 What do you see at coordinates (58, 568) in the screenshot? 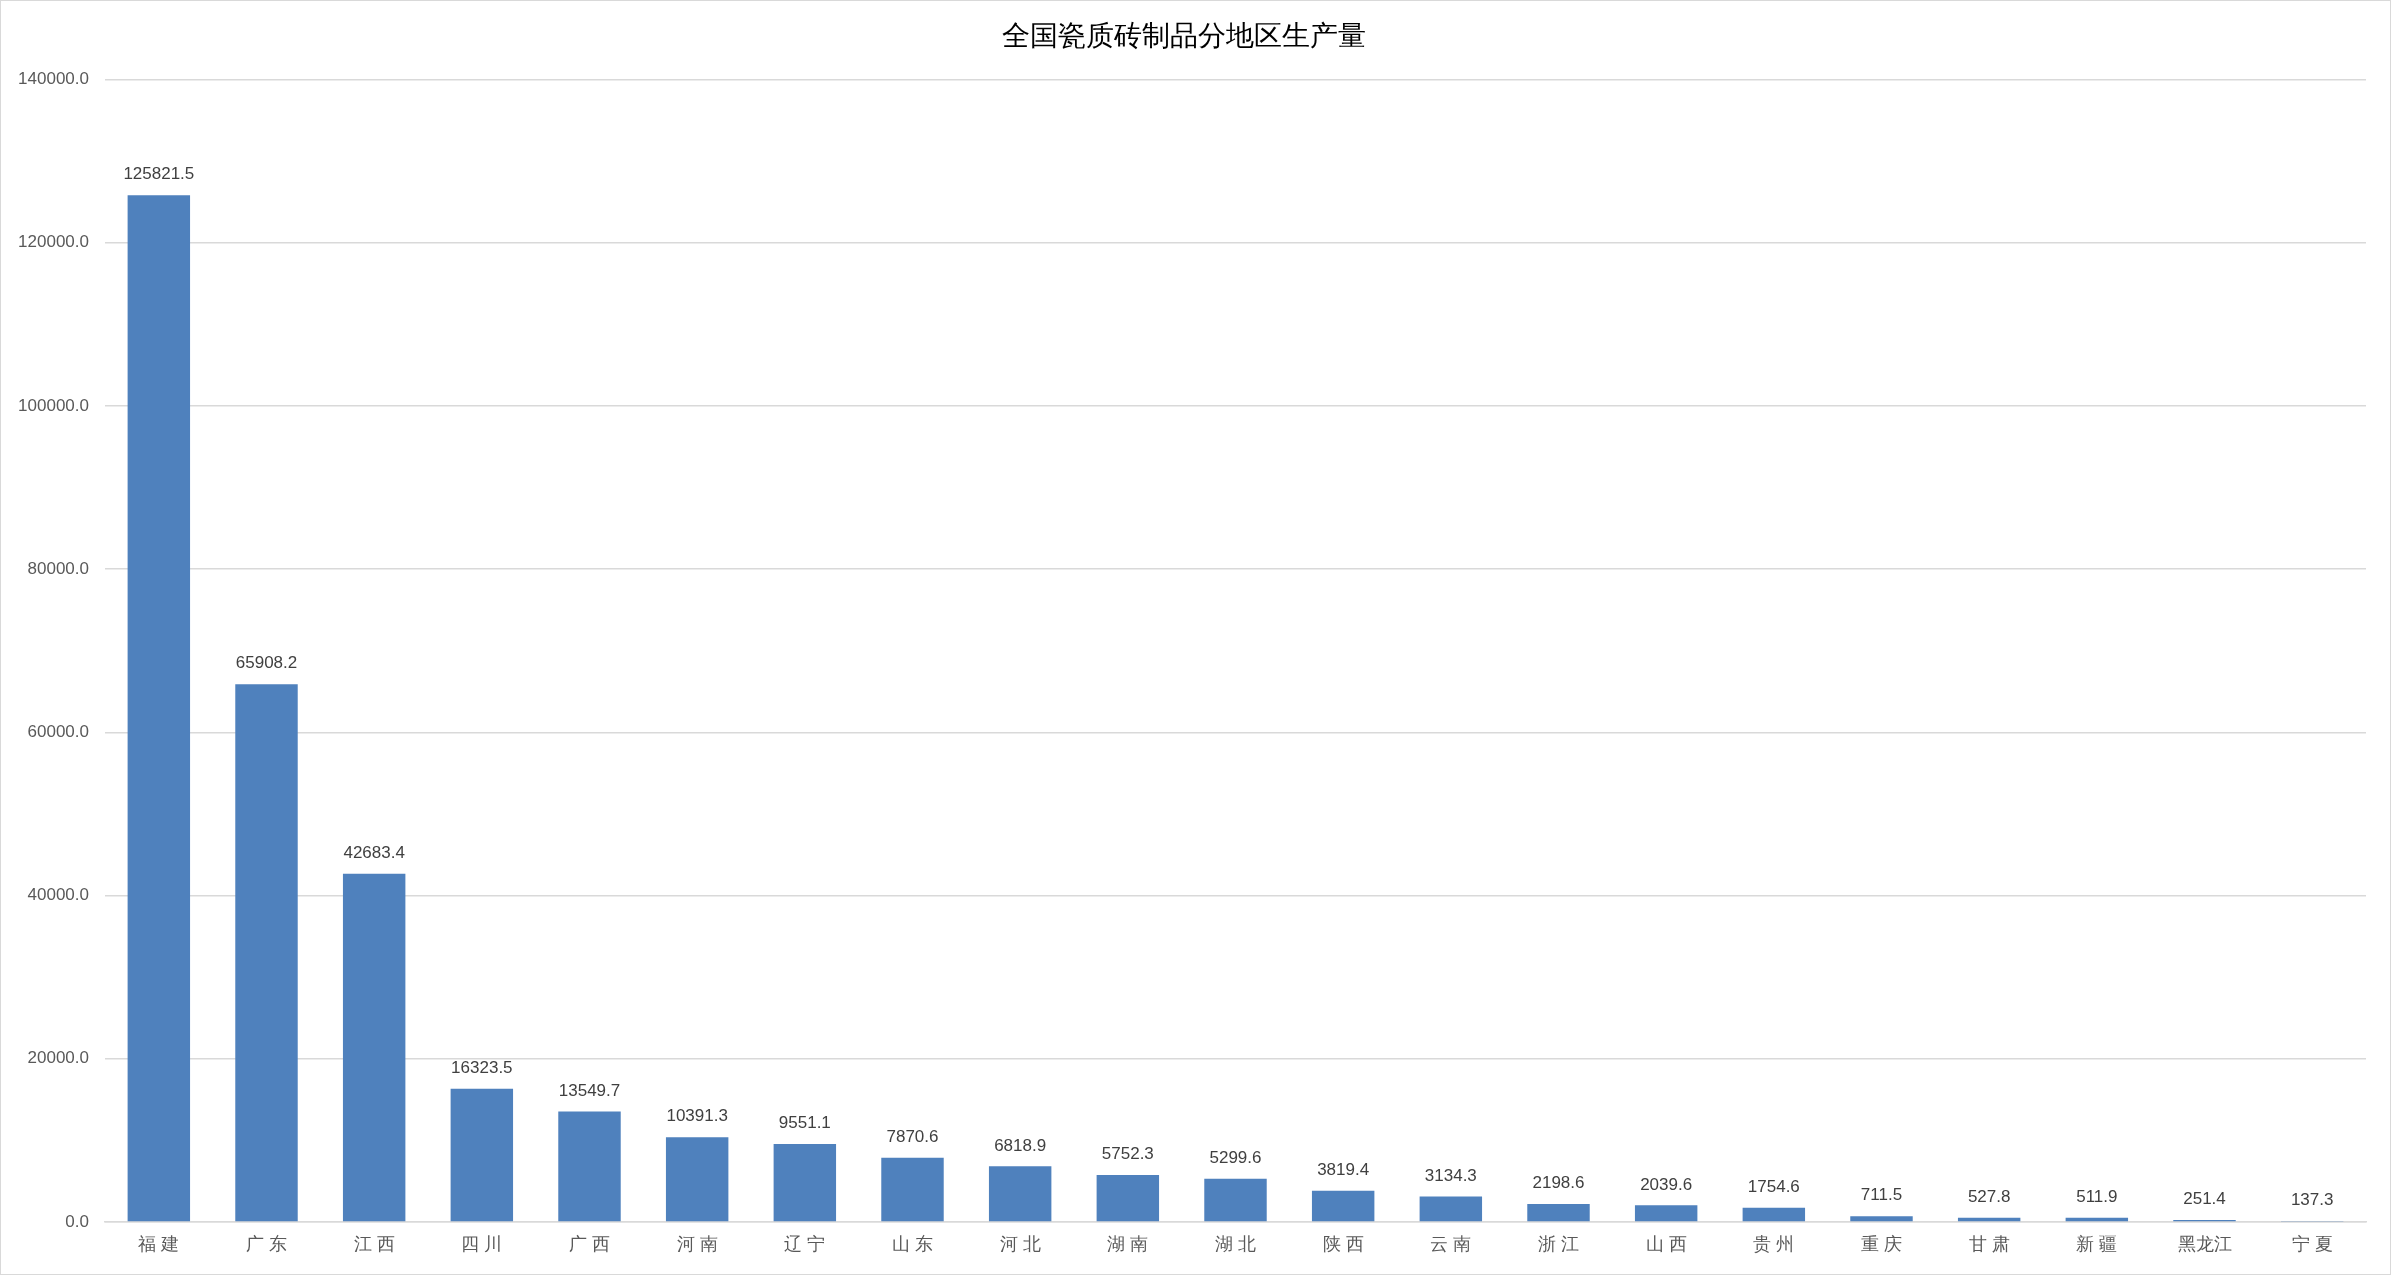
I see `y-tick-label: 80000.0` at bounding box center [58, 568].